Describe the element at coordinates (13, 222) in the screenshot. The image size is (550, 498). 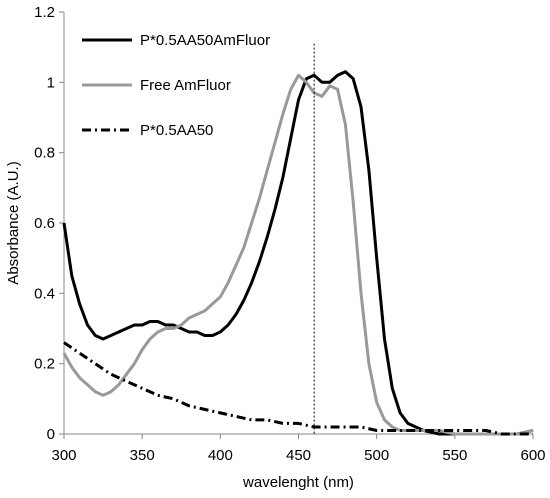
I see `y-axis-title: Absorbance (A.U.)` at that location.